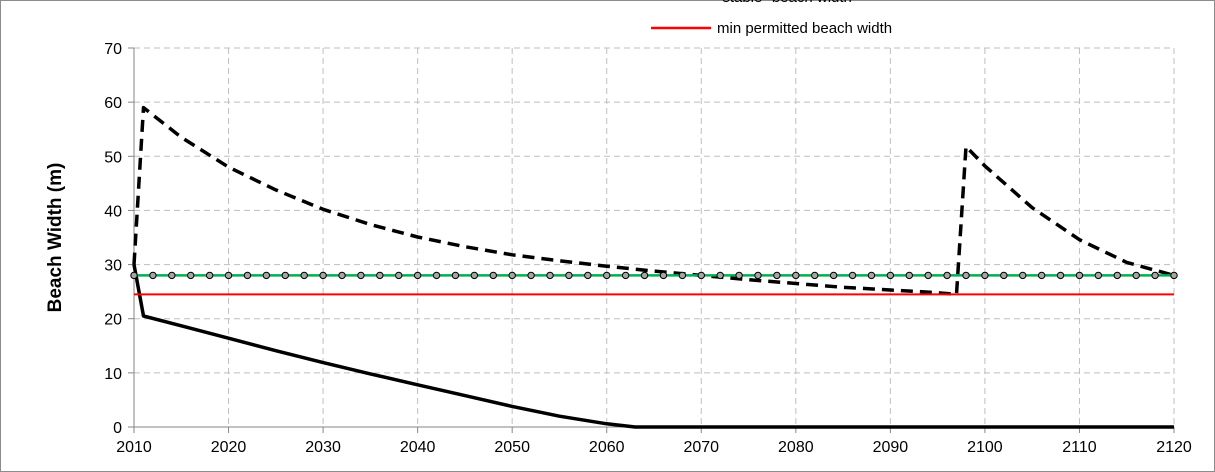 The height and width of the screenshot is (472, 1215). Describe the element at coordinates (512, 447) in the screenshot. I see `x-tick-label: 2050` at that location.